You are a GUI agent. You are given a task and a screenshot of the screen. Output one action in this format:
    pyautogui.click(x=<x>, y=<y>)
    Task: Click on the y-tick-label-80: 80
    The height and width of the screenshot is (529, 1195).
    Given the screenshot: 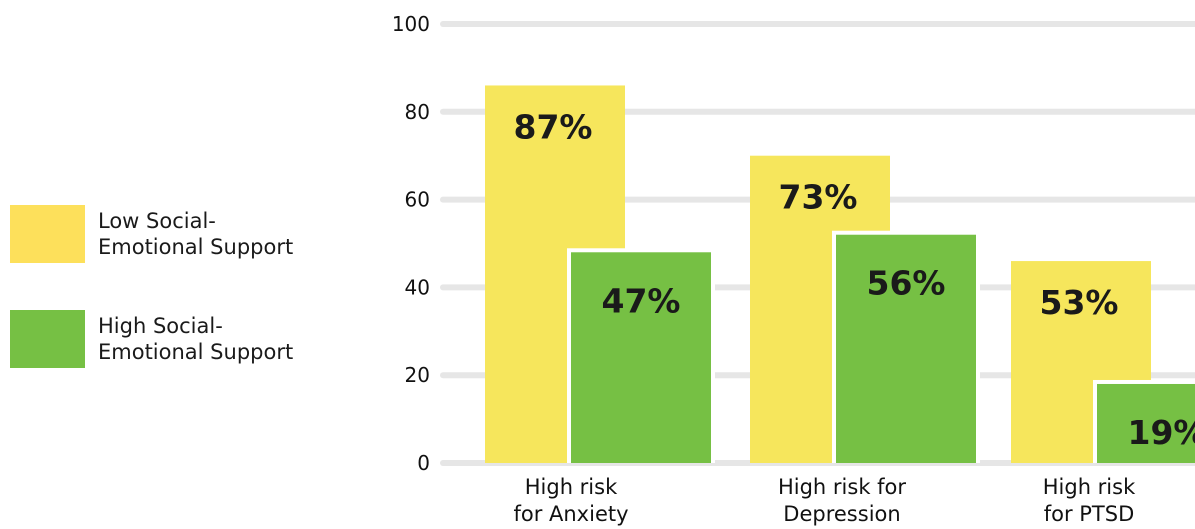 What is the action you would take?
    pyautogui.click(x=417, y=112)
    